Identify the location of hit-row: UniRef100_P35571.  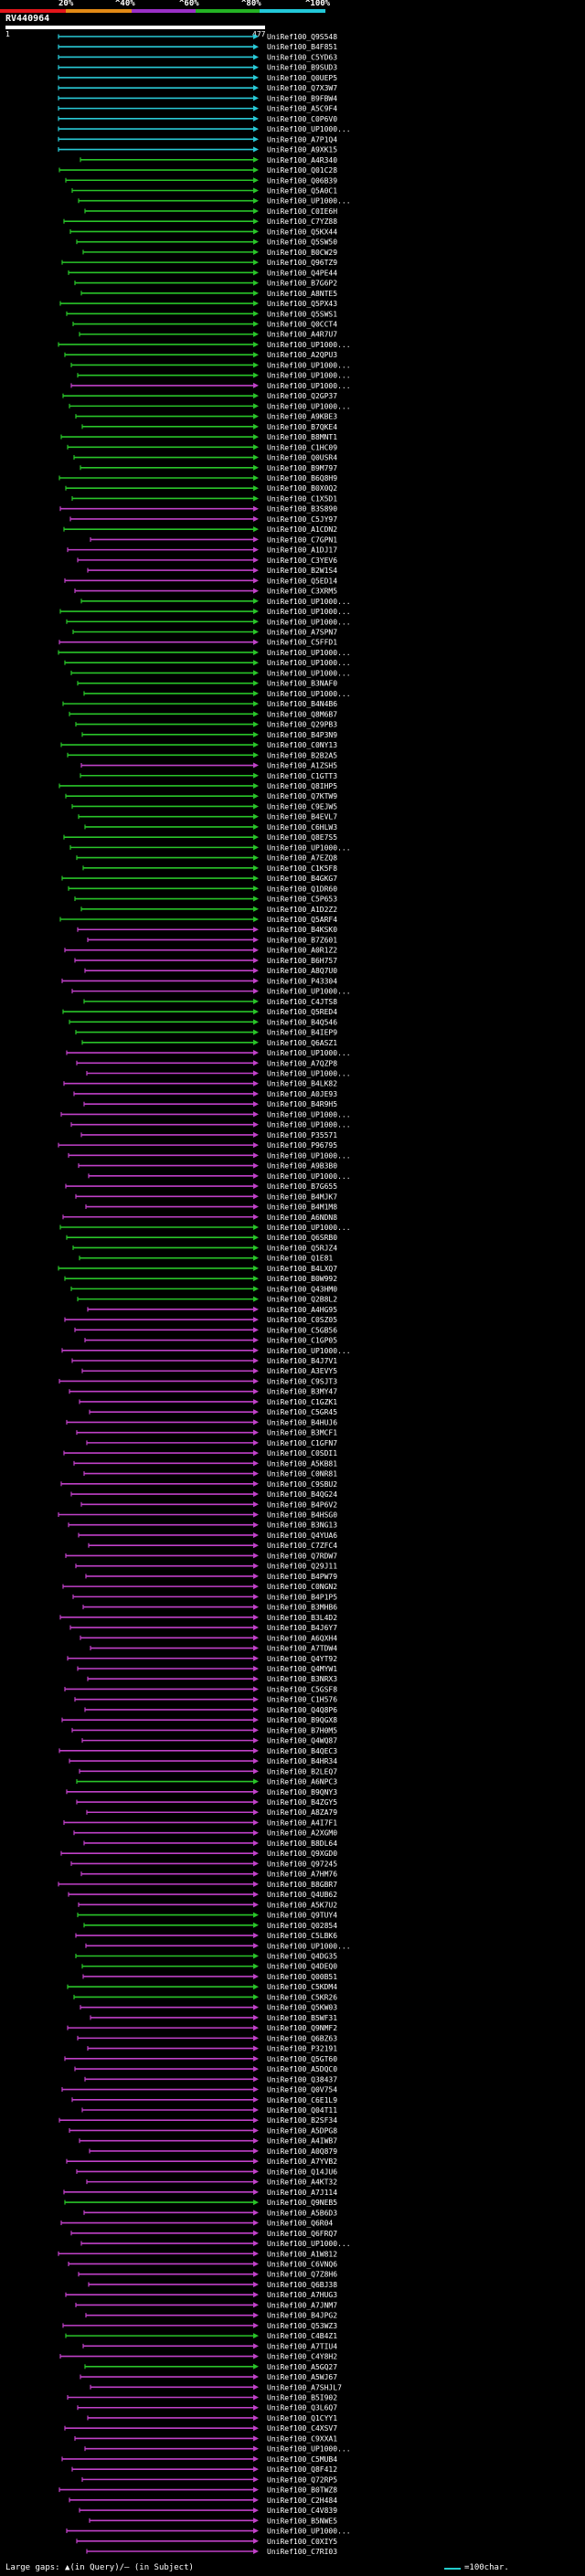
(208, 1135).